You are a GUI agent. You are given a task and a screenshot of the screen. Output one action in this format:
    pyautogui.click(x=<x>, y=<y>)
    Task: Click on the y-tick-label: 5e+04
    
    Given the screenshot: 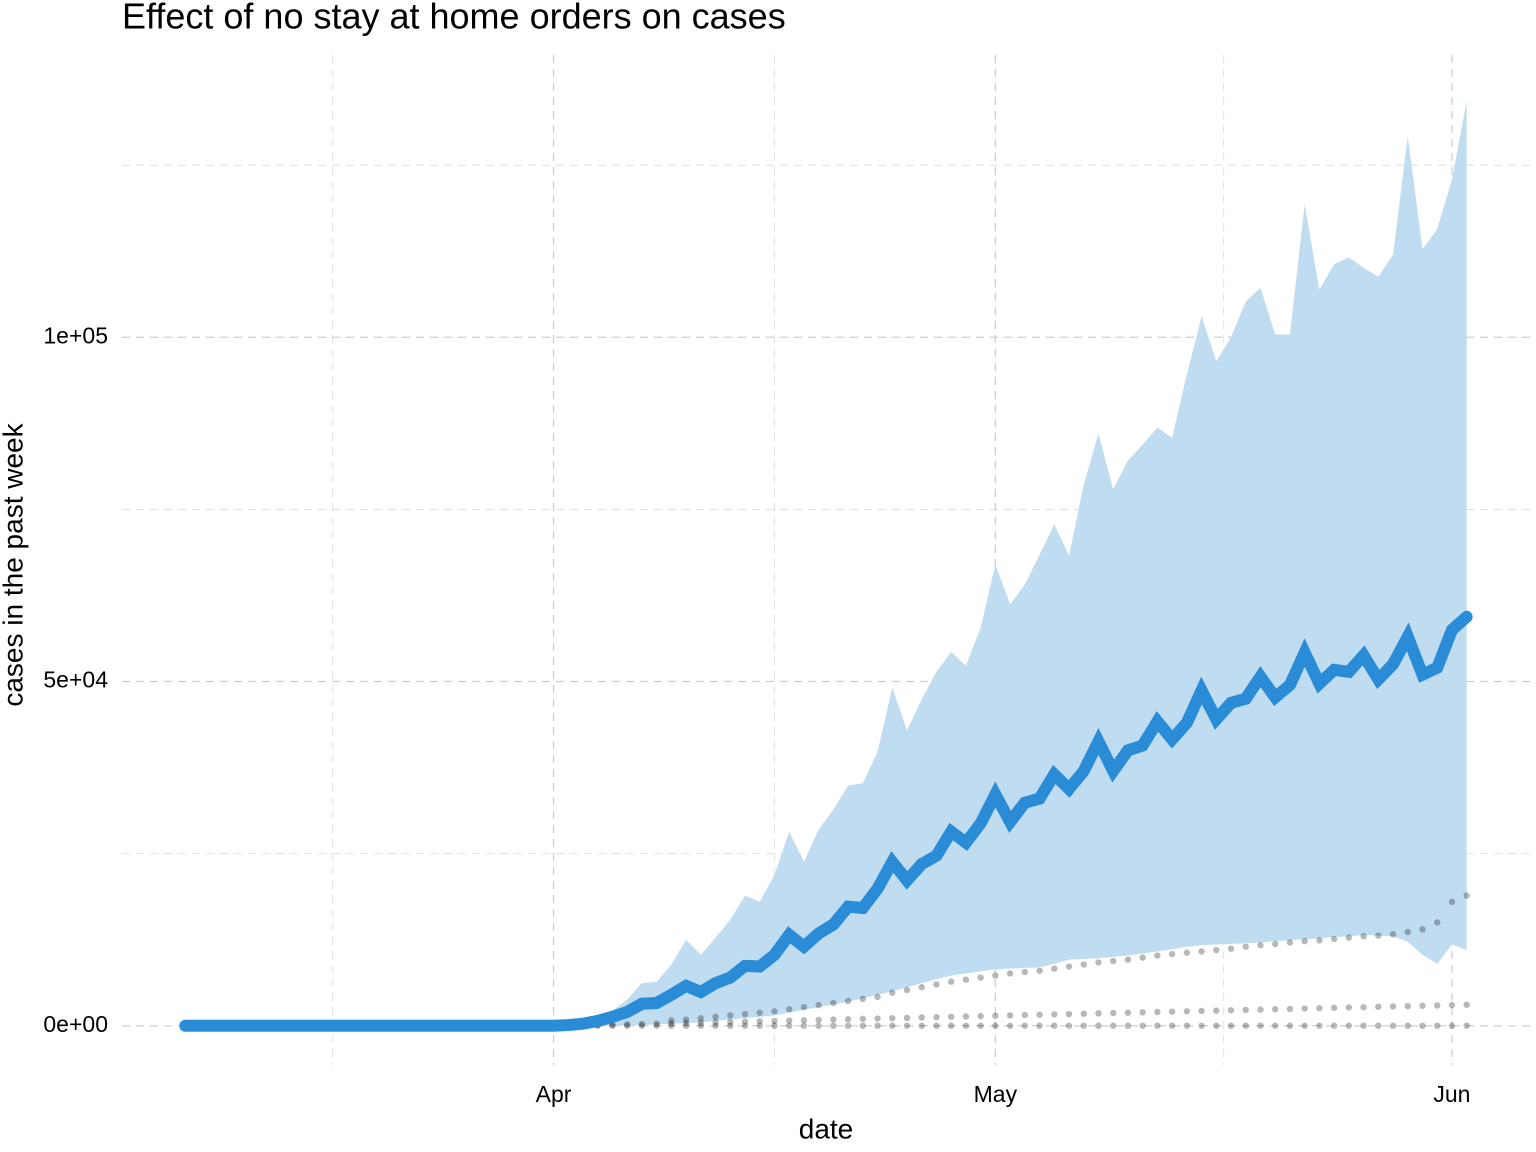 What is the action you would take?
    pyautogui.click(x=75, y=680)
    